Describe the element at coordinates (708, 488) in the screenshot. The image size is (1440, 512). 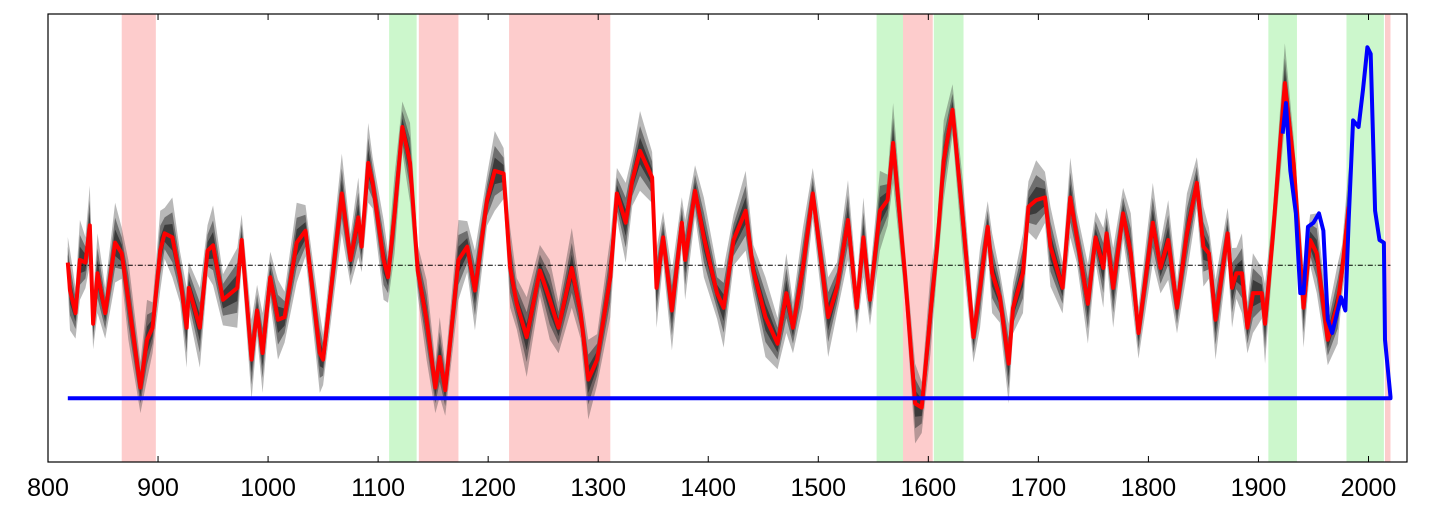
I see `x-tick-label: 1400` at that location.